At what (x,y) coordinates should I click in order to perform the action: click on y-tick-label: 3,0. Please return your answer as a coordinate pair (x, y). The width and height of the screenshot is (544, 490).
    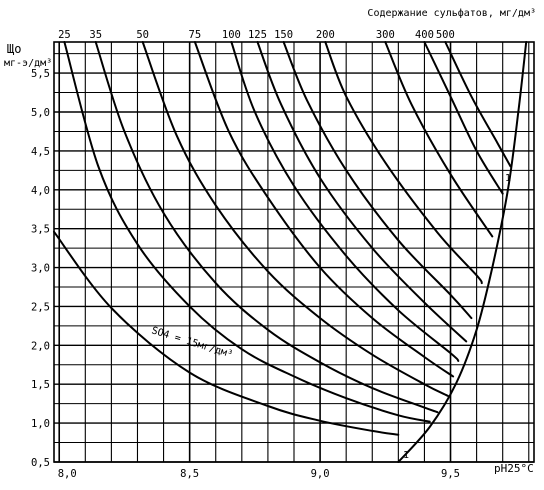
    Looking at the image, I should click on (40, 269).